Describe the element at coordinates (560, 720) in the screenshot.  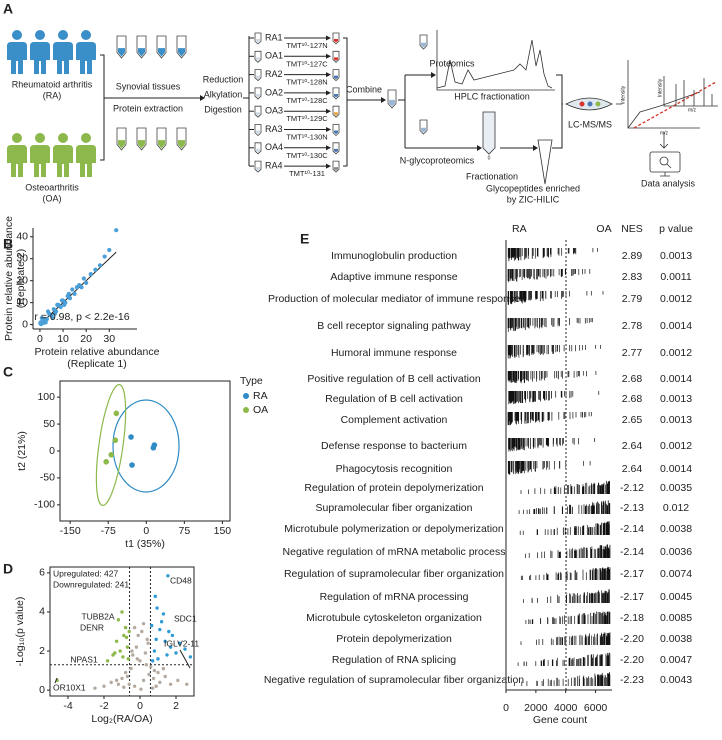
I see `x-axis-label: Gene count` at that location.